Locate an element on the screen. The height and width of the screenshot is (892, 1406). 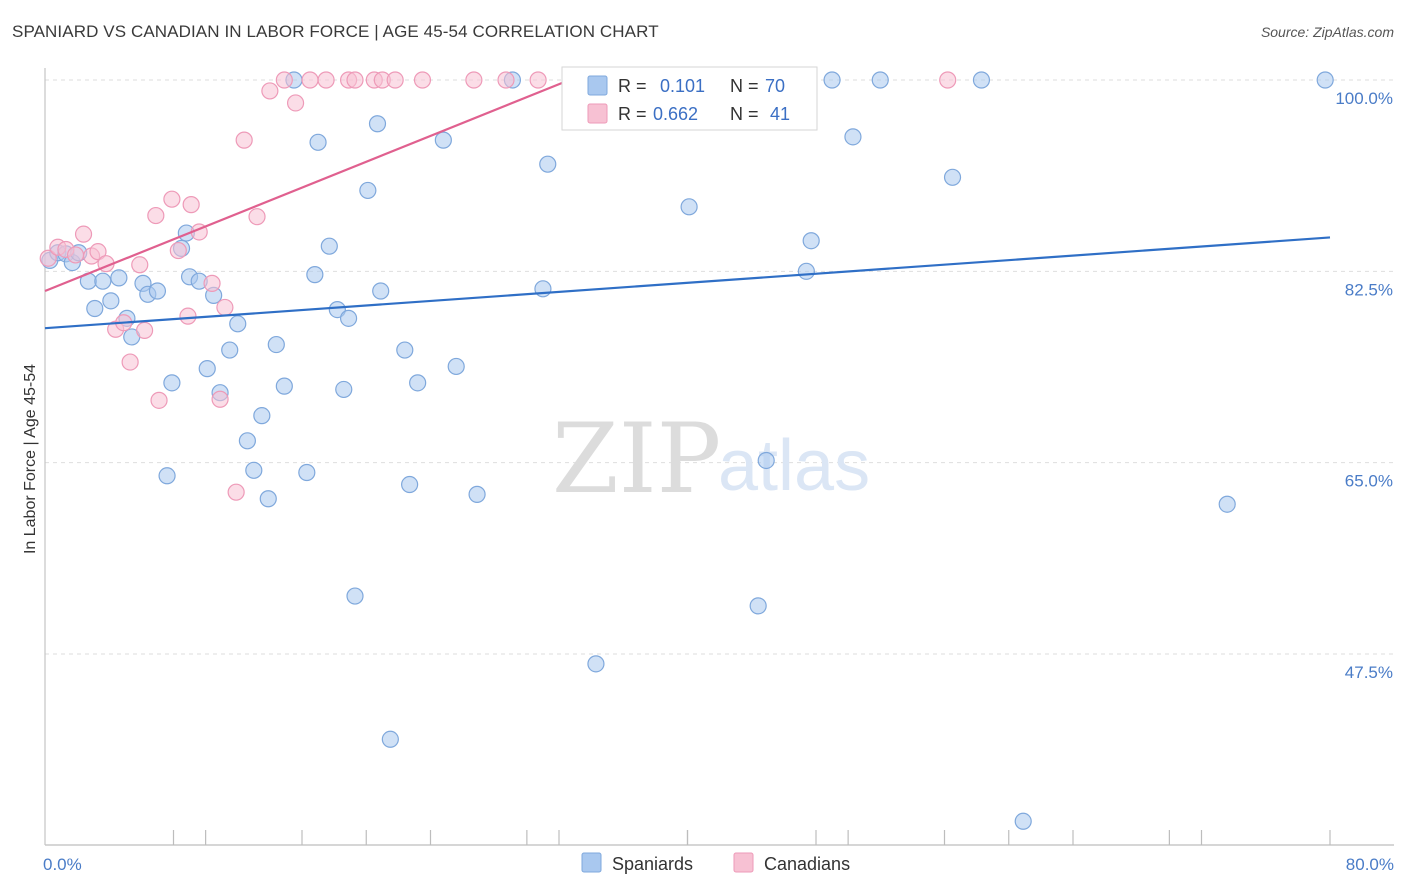
legend-r-value-spaniards: 0.101 is located at coordinates (682, 86).